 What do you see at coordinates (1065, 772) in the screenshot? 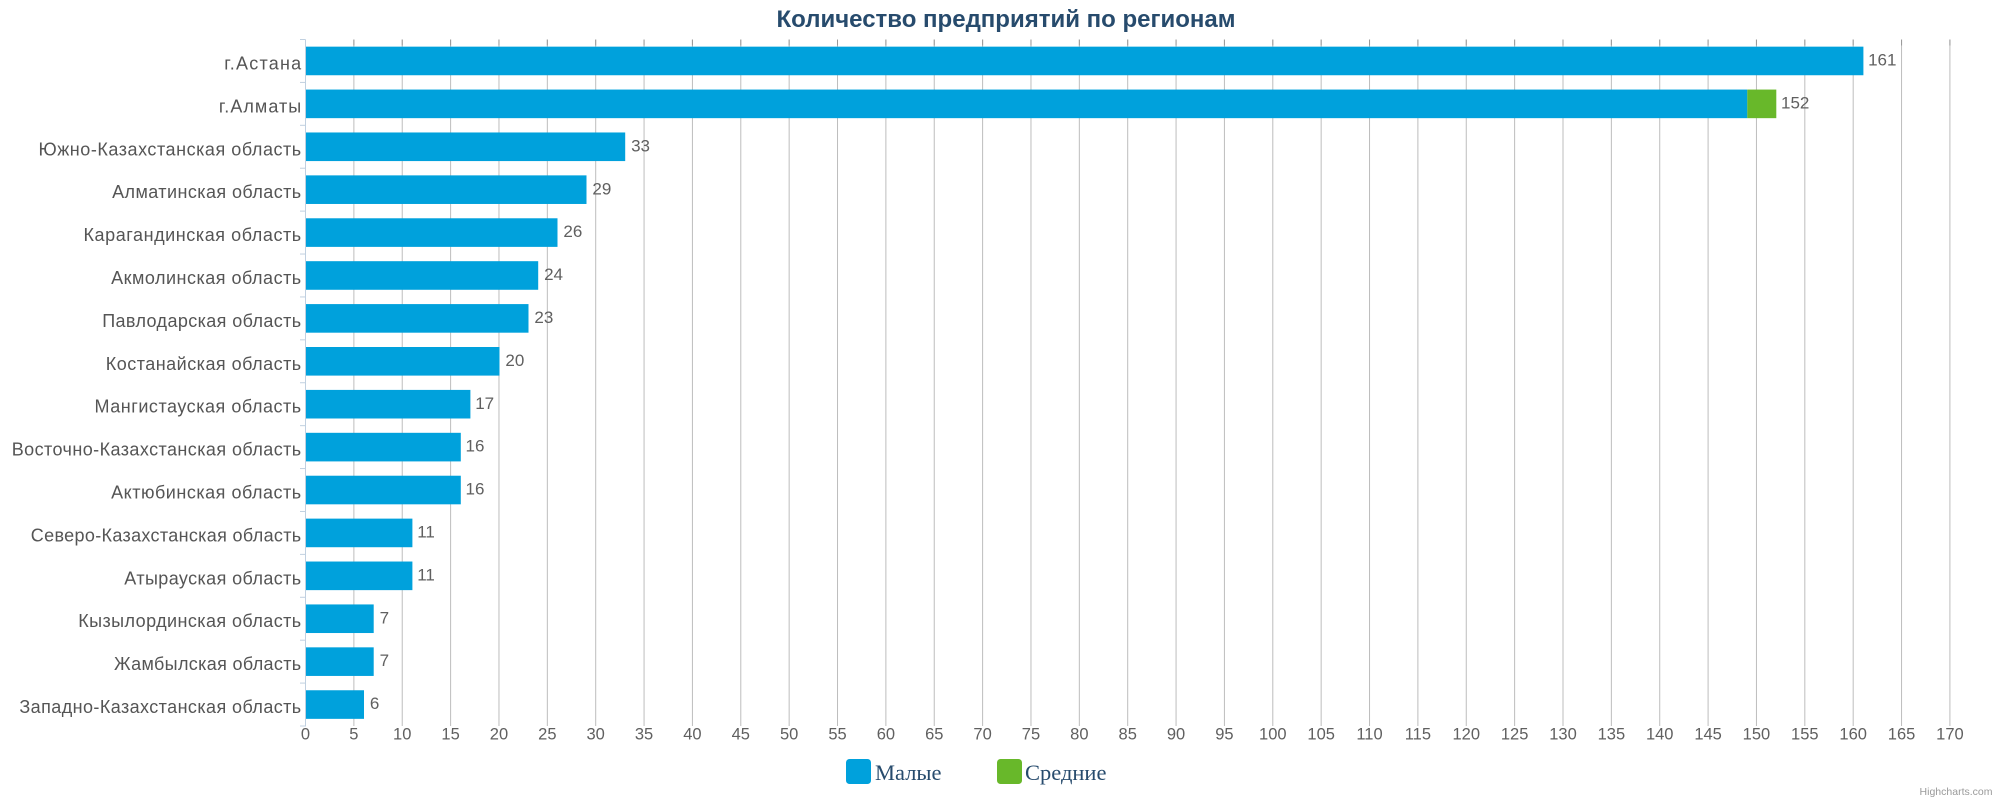
I see `svg-text: Средние` at bounding box center [1065, 772].